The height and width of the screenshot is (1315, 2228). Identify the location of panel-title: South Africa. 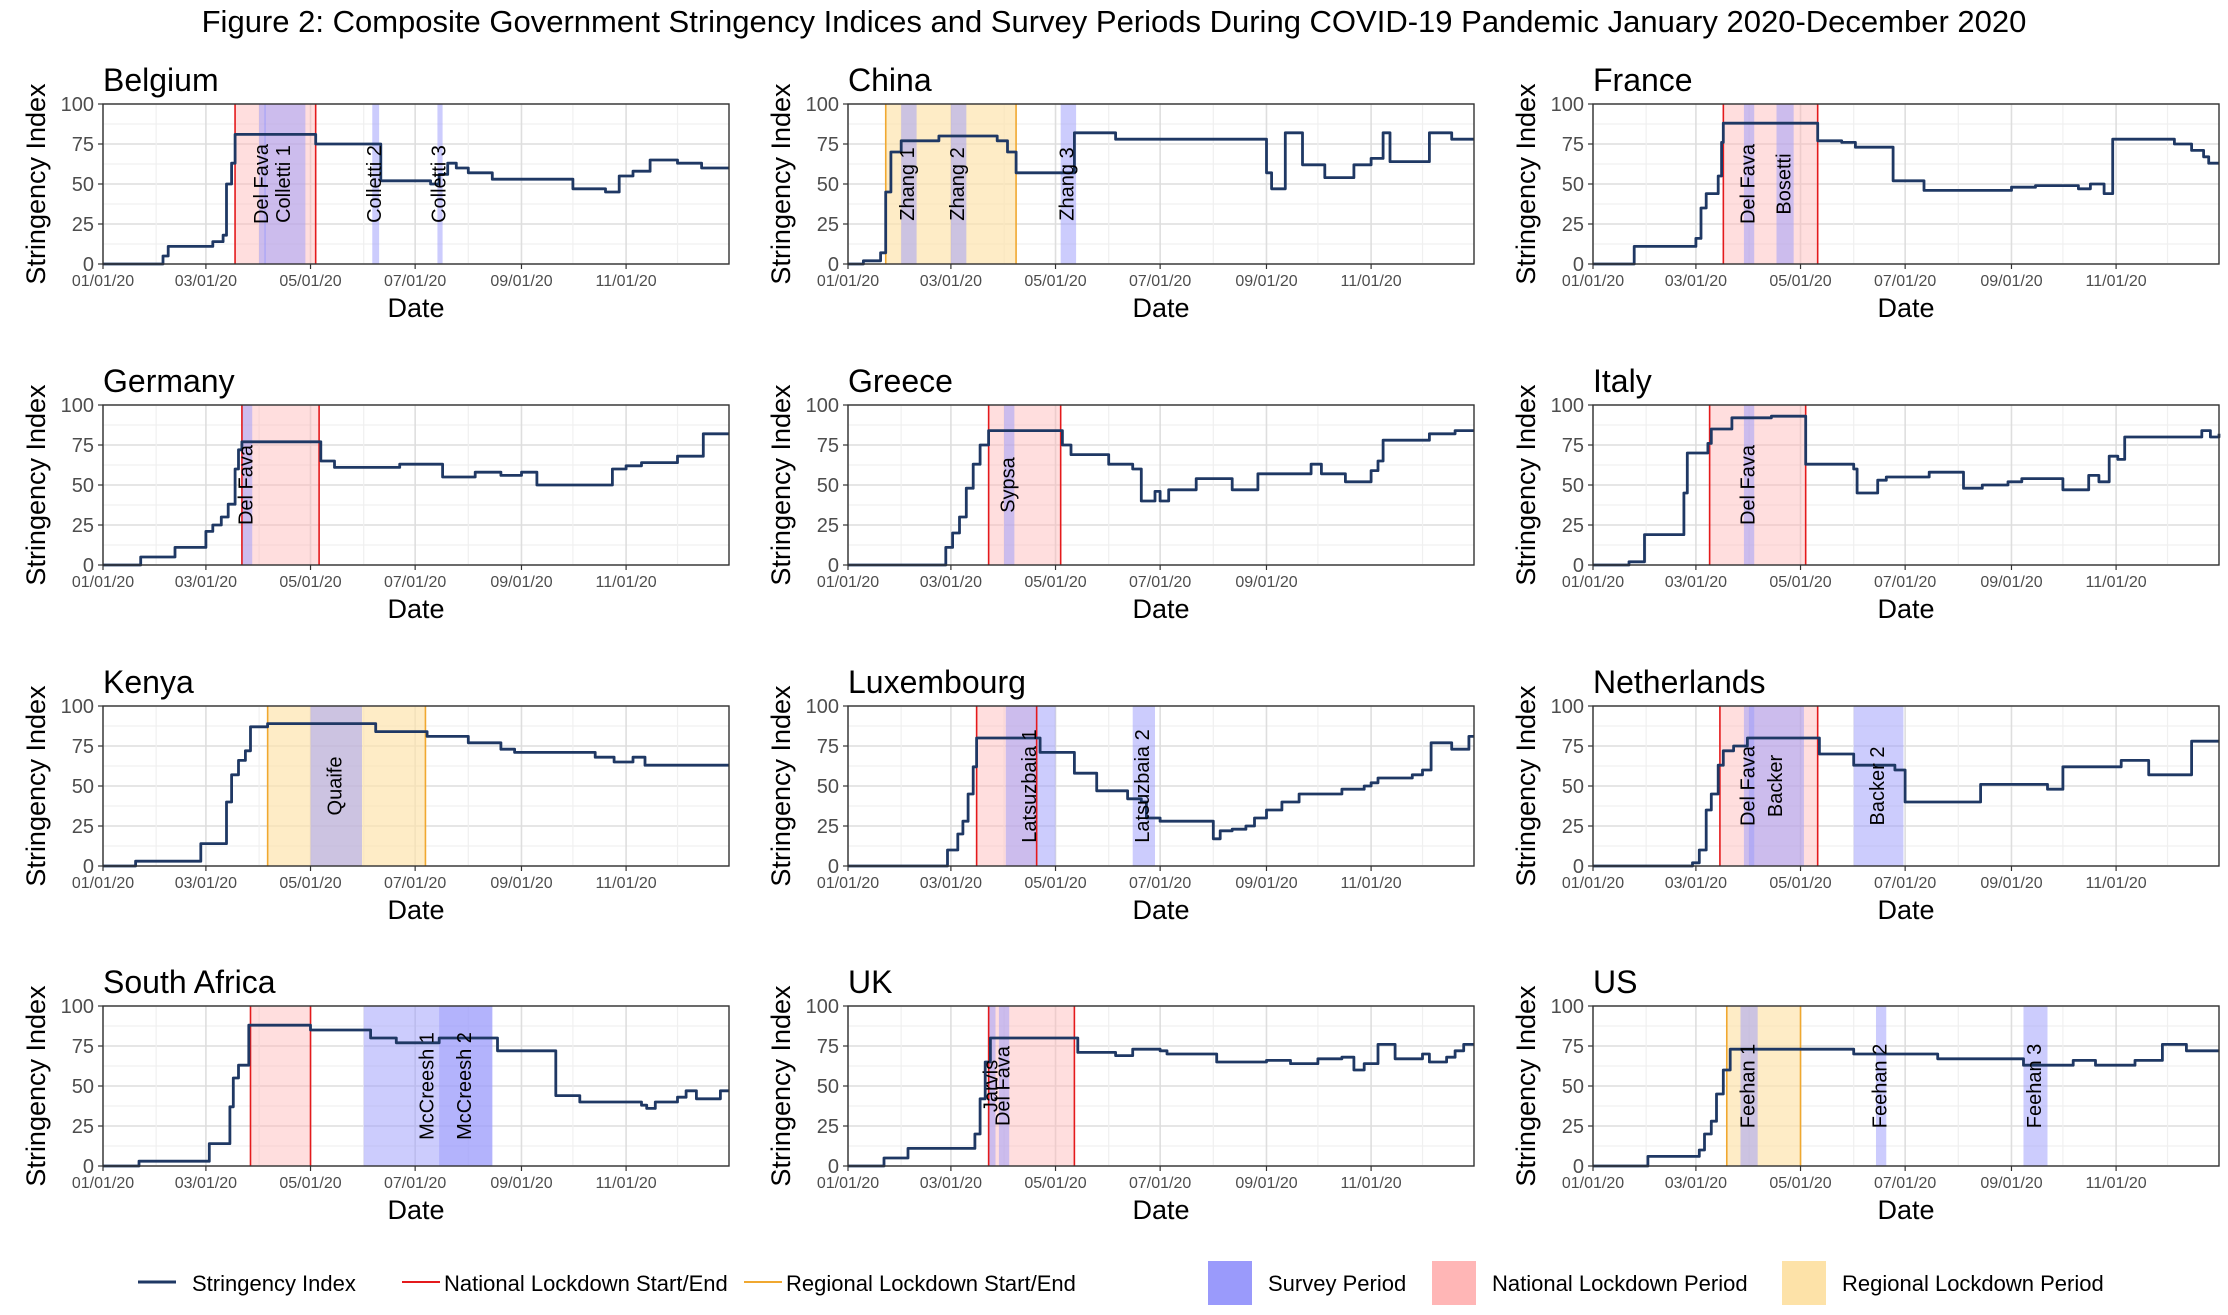
(189, 982).